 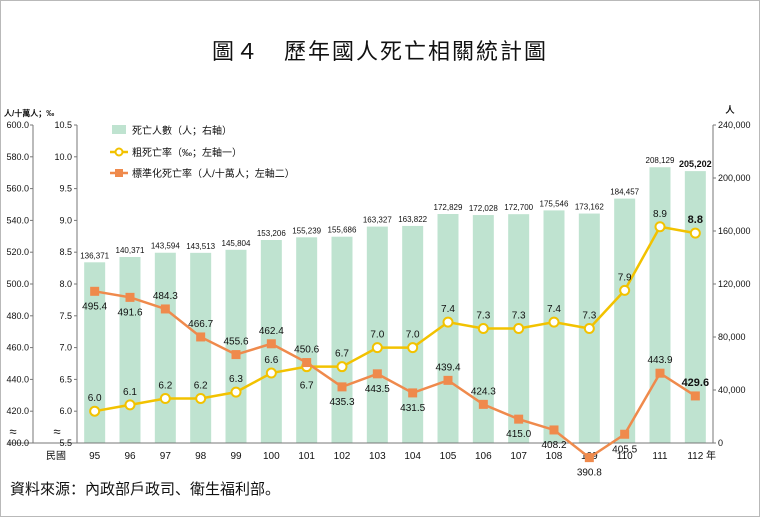 I want to click on legend-bar-label: 死亡人數（人；右軸）, so click(x=182, y=130).